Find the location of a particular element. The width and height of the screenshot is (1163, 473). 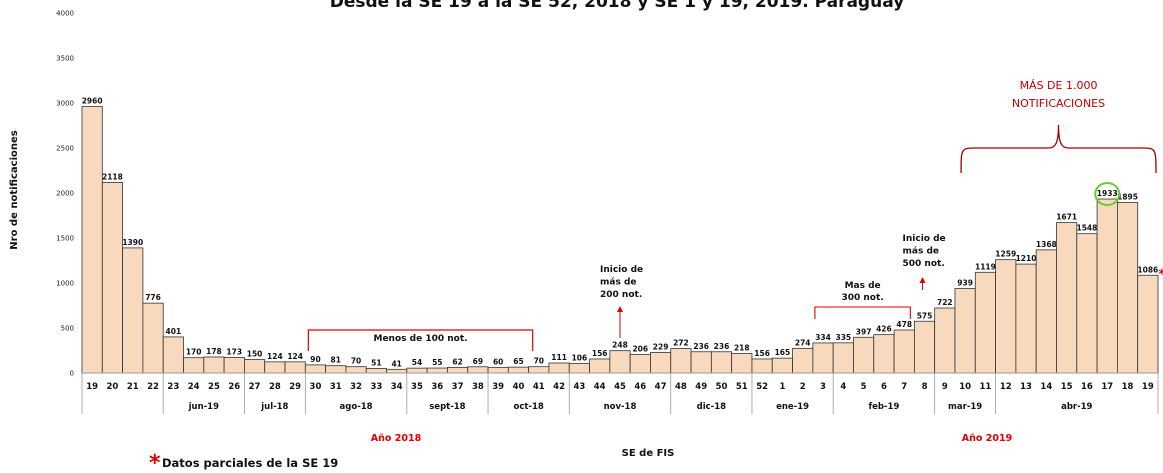

data-label: 178 is located at coordinates (214, 351).